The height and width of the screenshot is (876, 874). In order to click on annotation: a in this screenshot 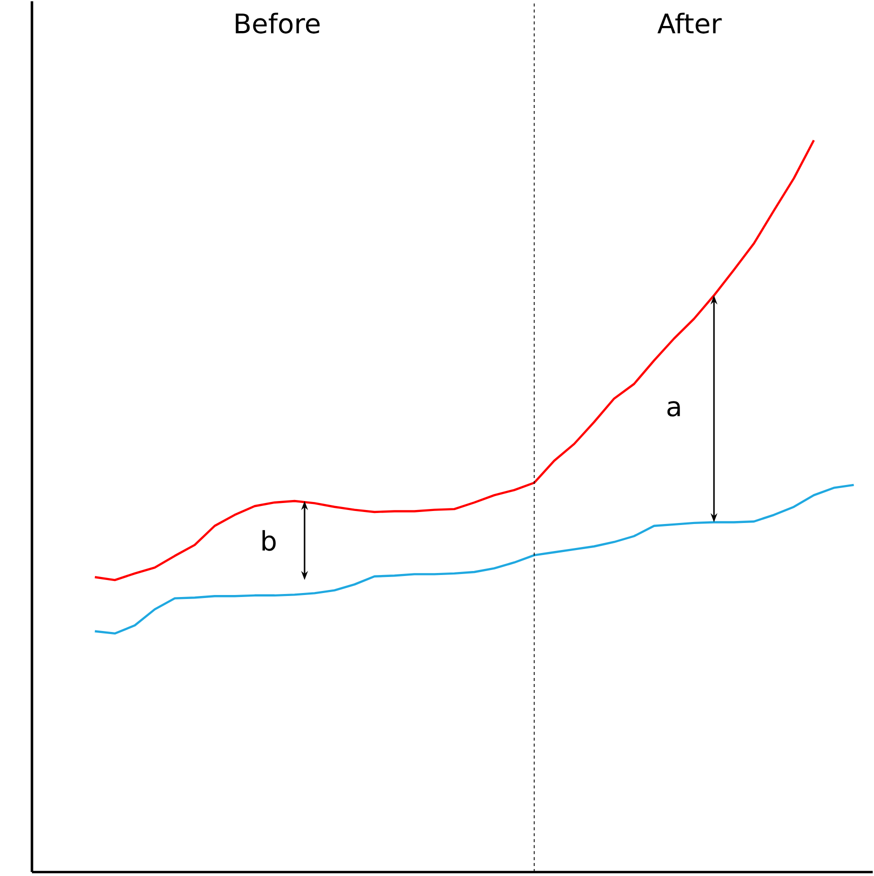, I will do `click(673, 409)`.